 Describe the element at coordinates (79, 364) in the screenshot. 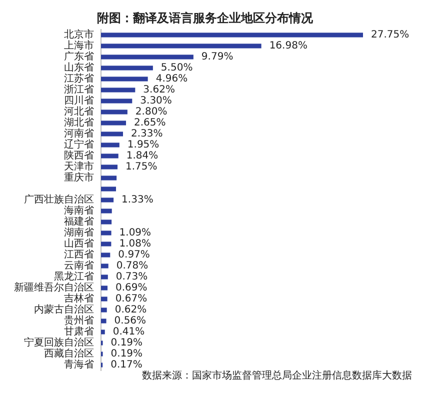

I see `y-tick-label: 青海省` at that location.